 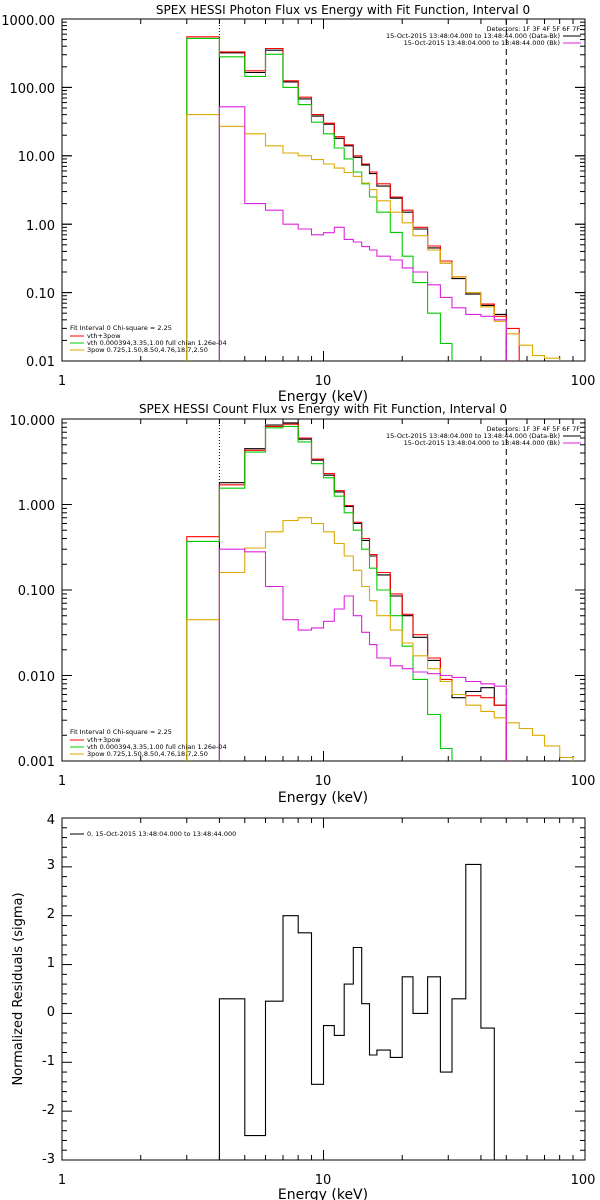 I want to click on residuals-y-tick-label: -2, so click(x=48, y=1110).